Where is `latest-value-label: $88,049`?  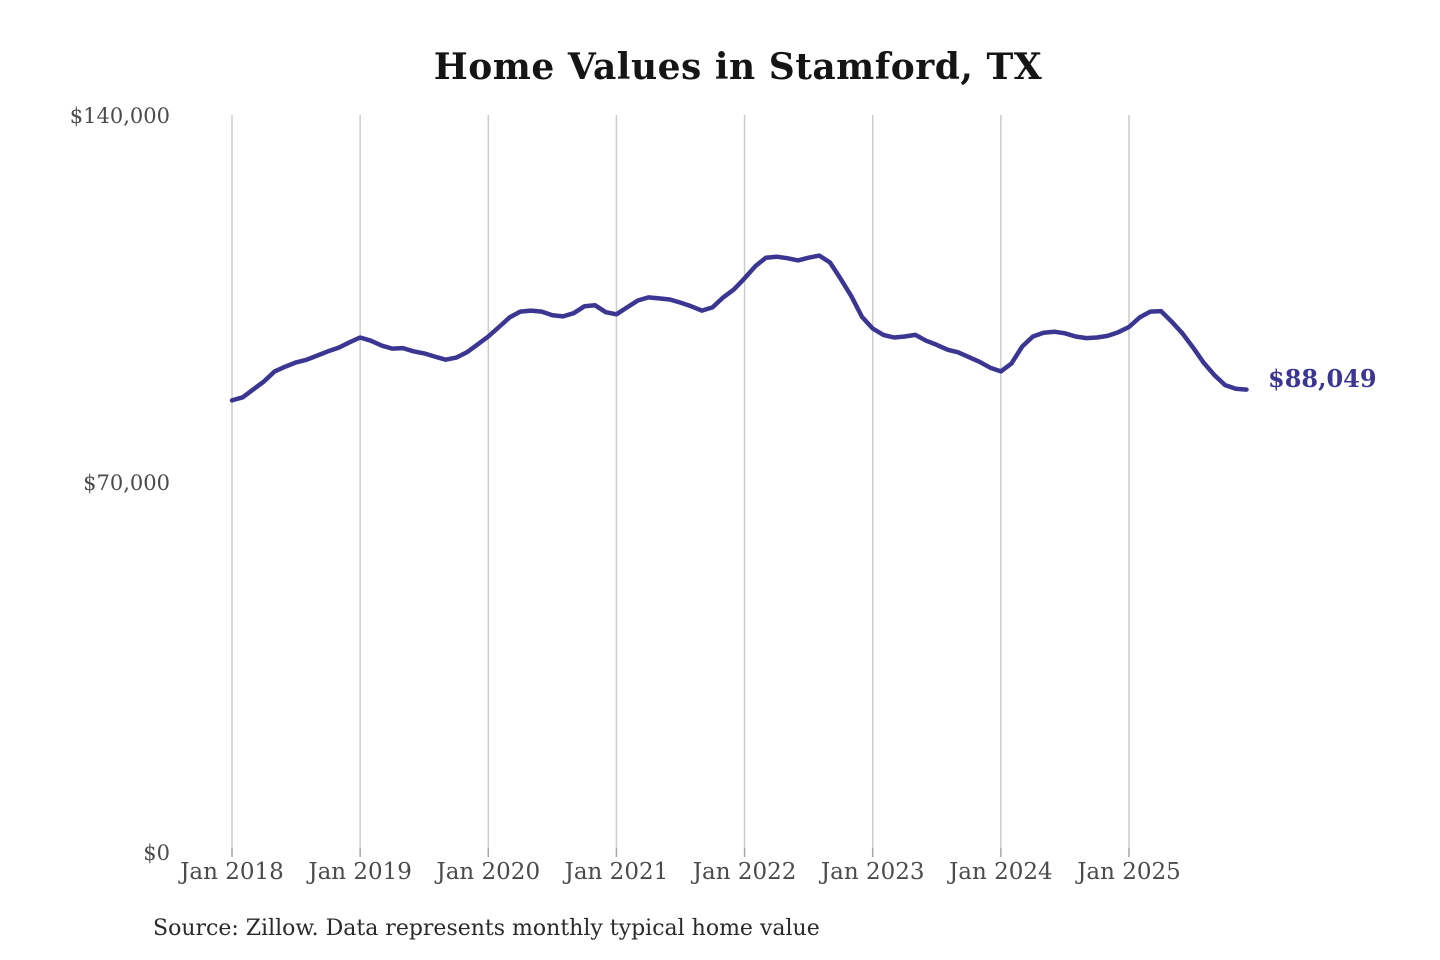
latest-value-label: $88,049 is located at coordinates (1322, 378).